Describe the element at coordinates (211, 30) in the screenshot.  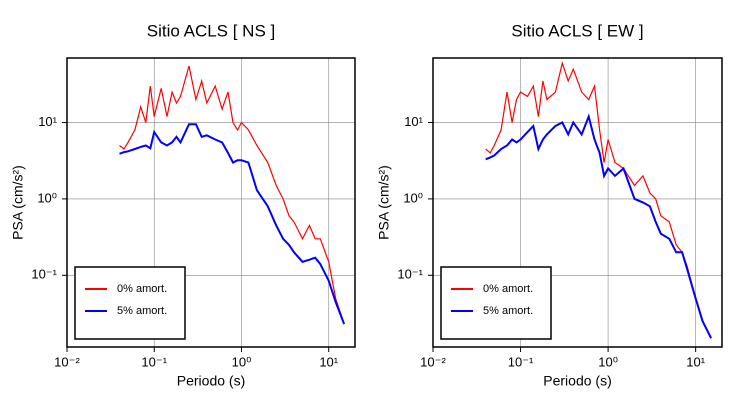
I see `chart-title: Sitio ACLS [ NS ]` at that location.